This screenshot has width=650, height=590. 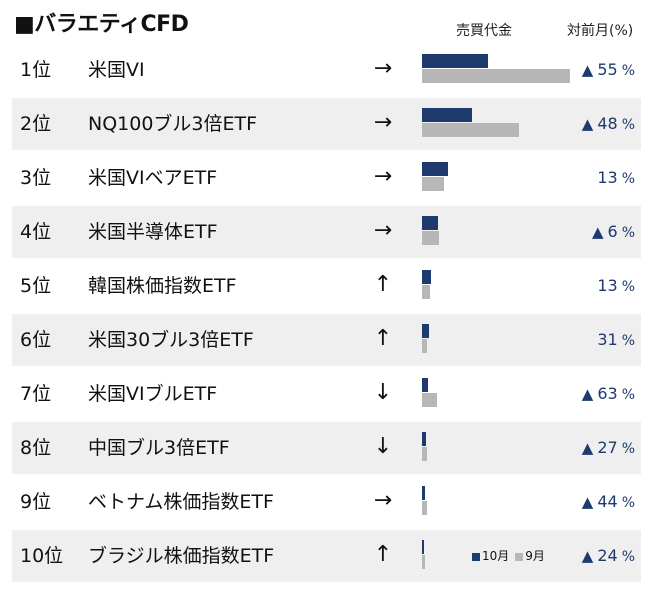 I want to click on change-number: 55, so click(x=607, y=69).